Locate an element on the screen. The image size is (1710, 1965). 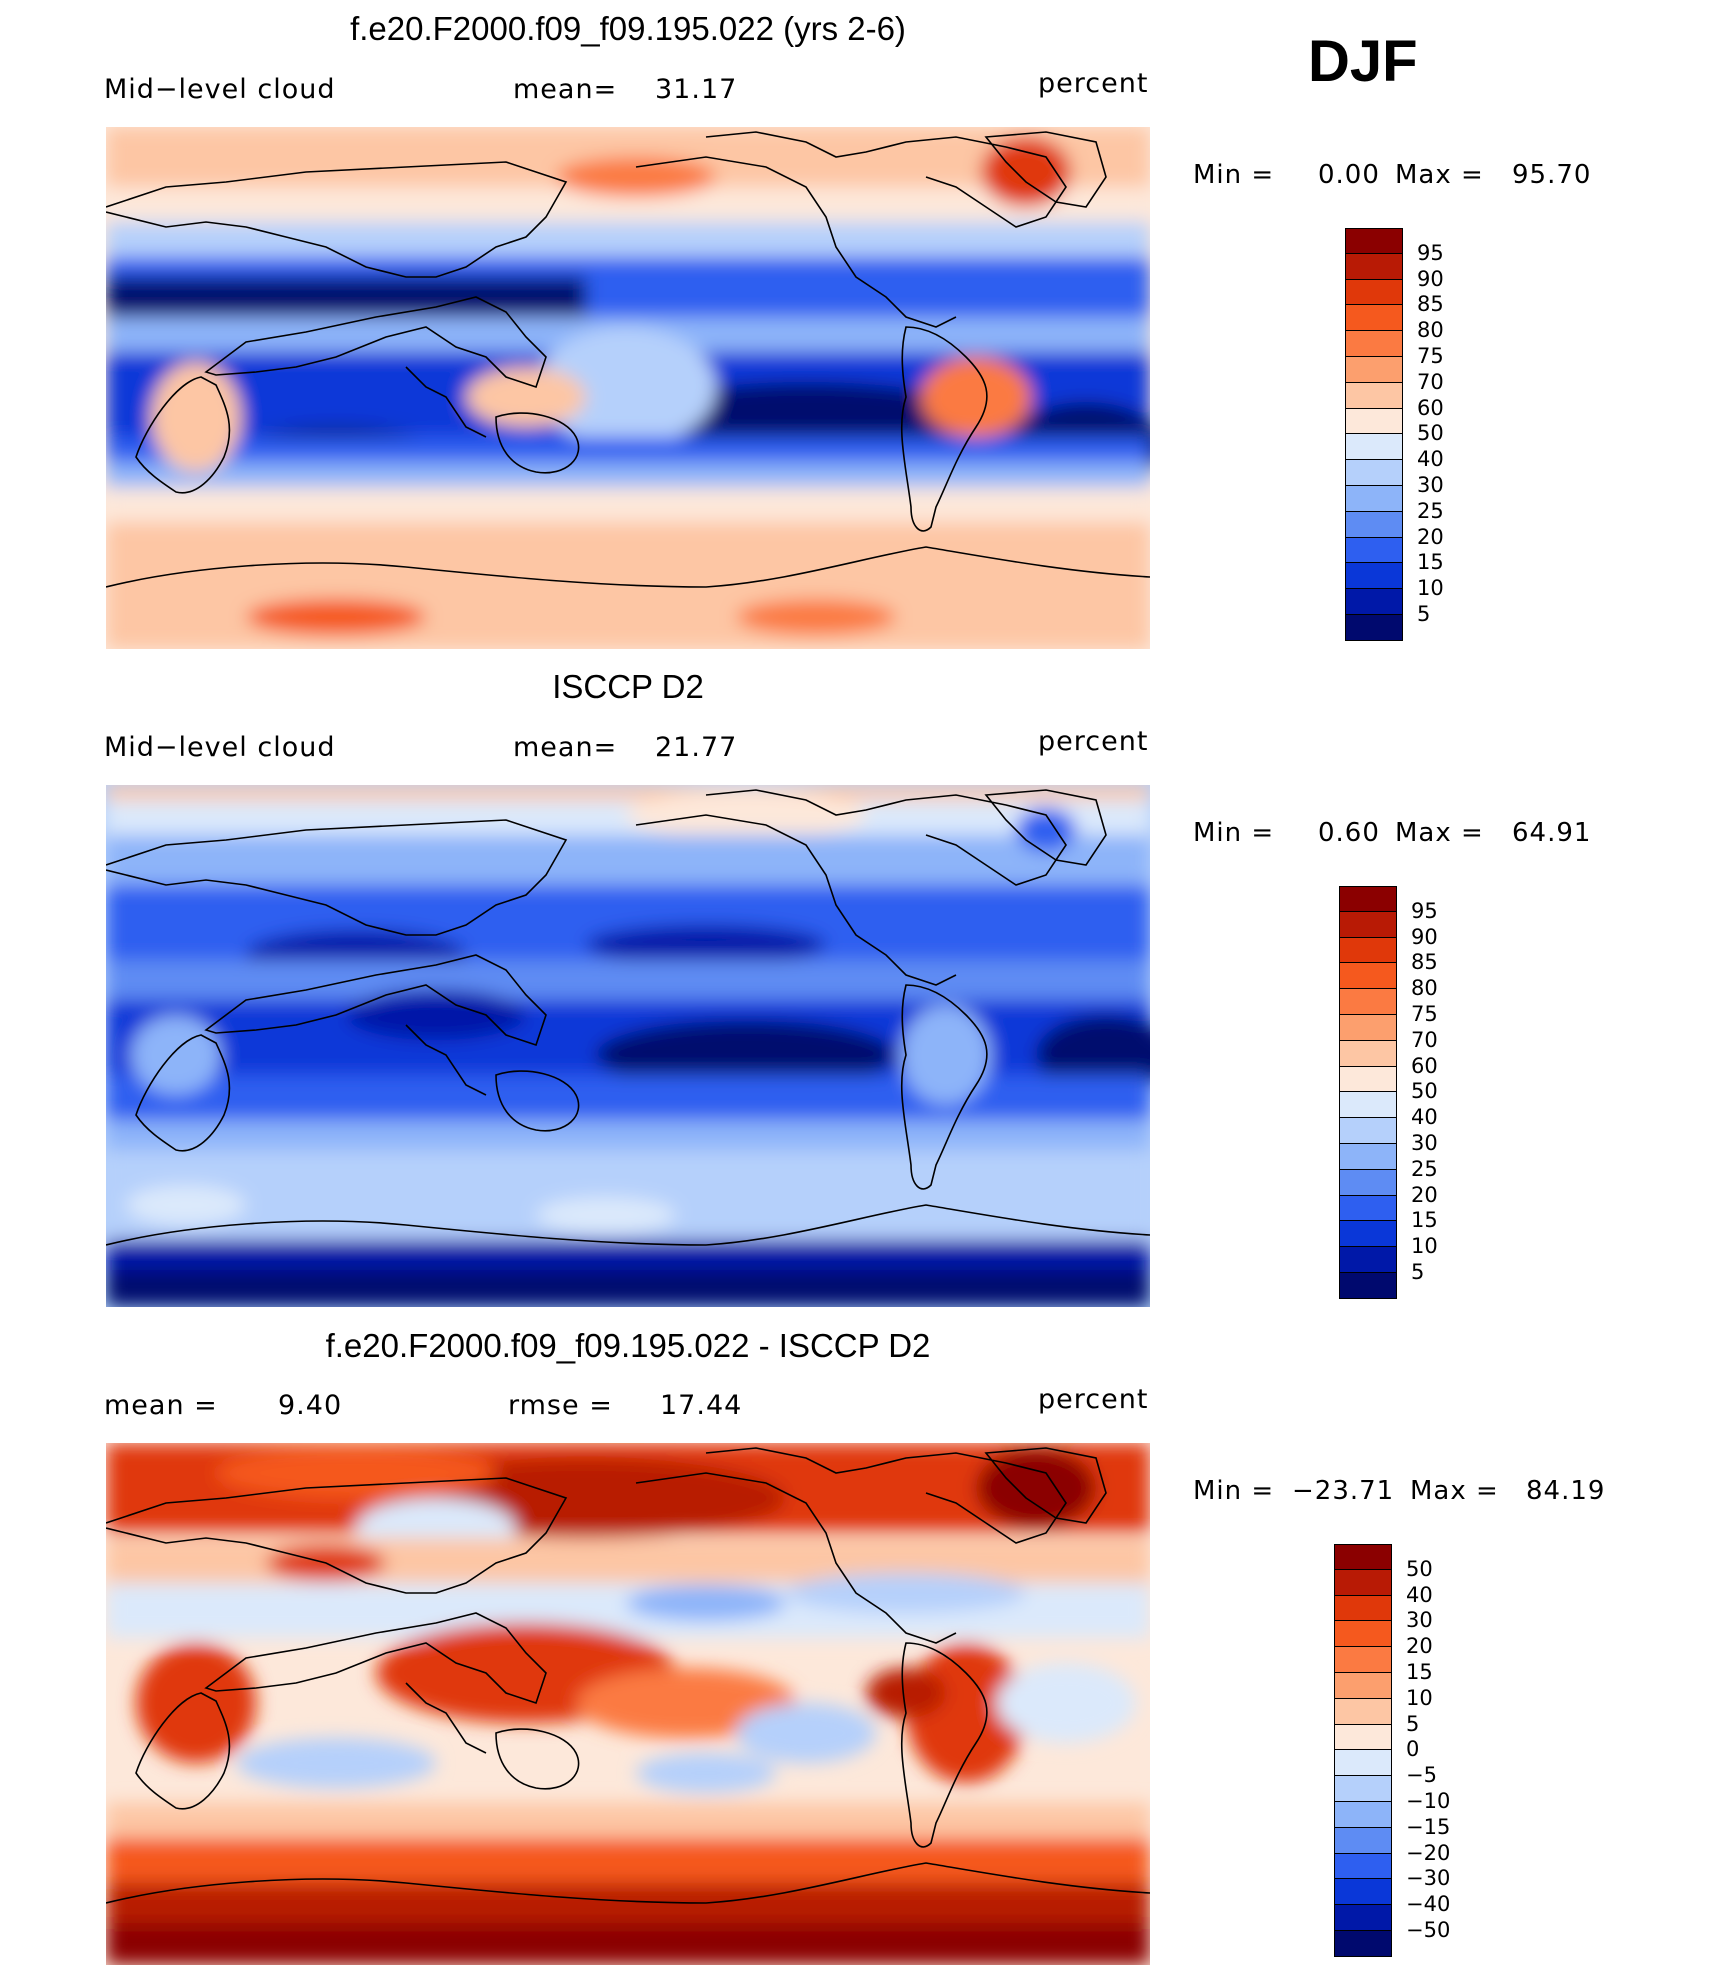
panel-1-colorbar: 95 90 85 80 75 70 60 50 40 30 25 20 15 10 5 is located at coordinates (1419, 434).